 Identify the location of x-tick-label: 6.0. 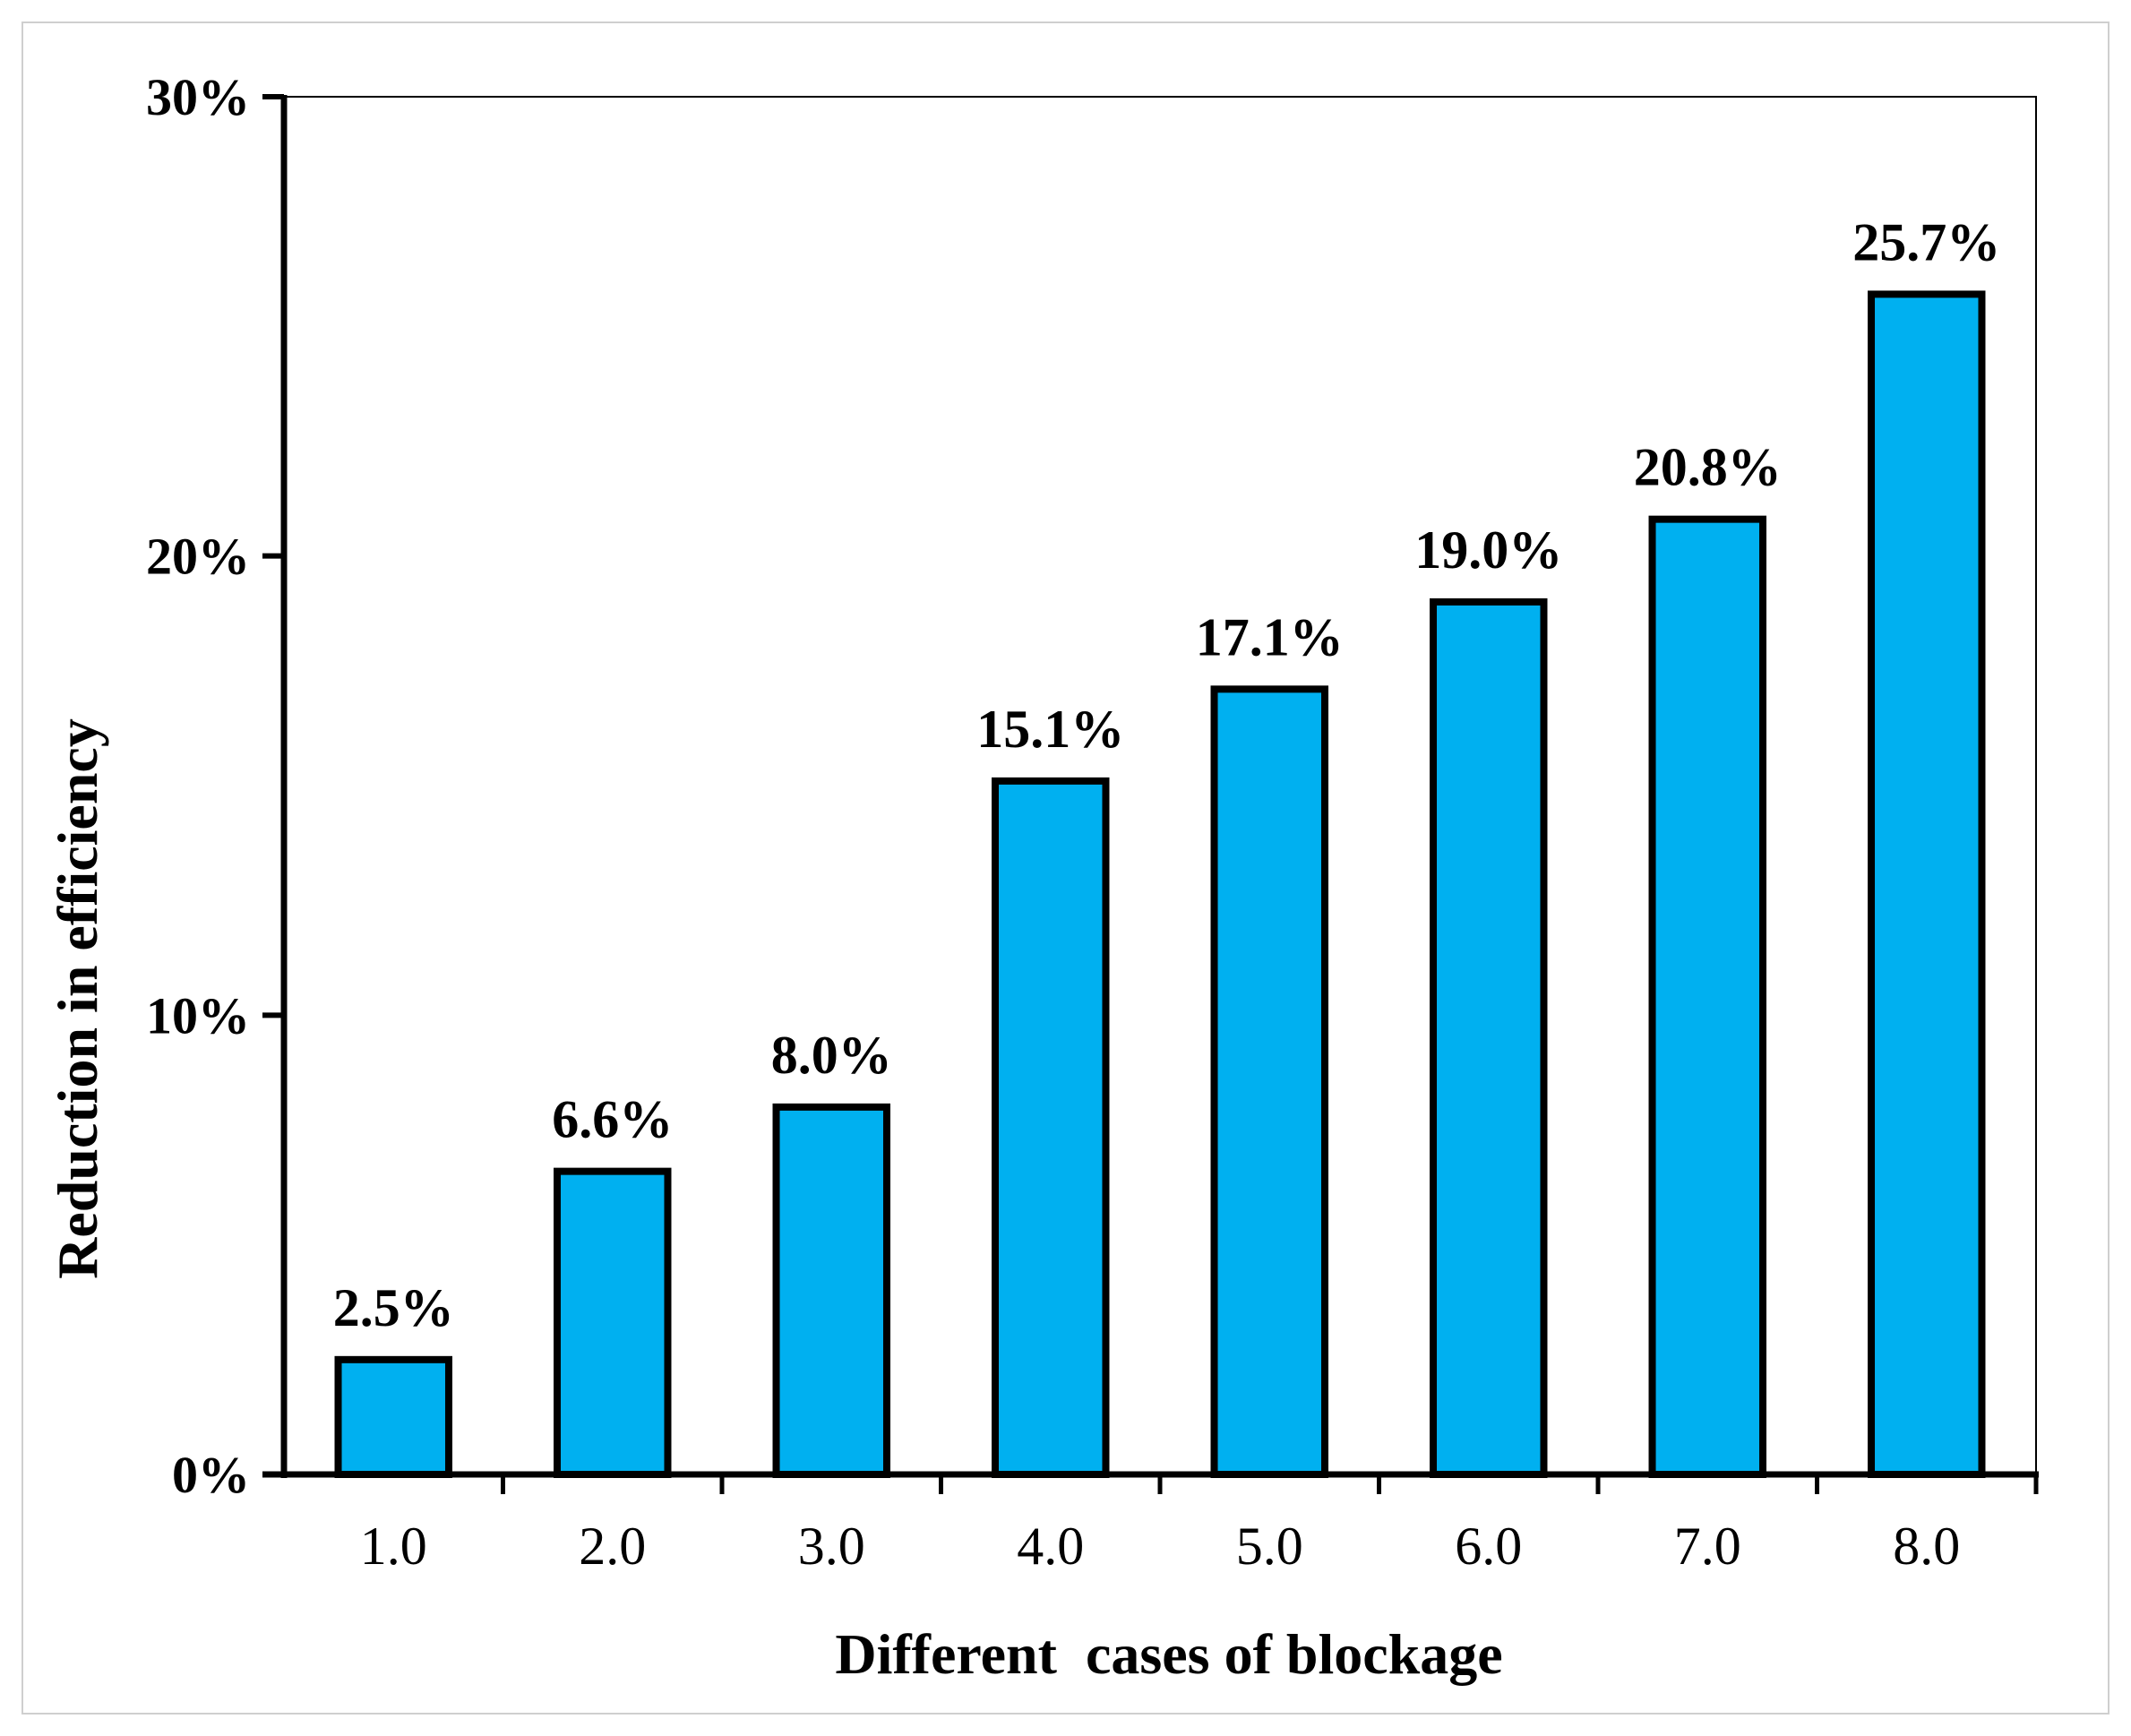
(1488, 1547).